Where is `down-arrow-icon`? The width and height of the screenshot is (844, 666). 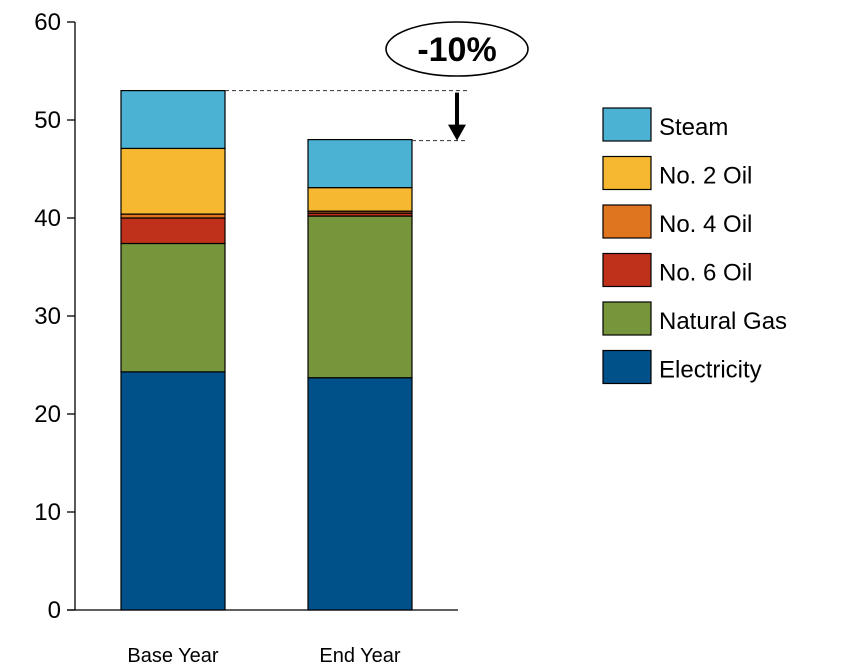
down-arrow-icon is located at coordinates (457, 132).